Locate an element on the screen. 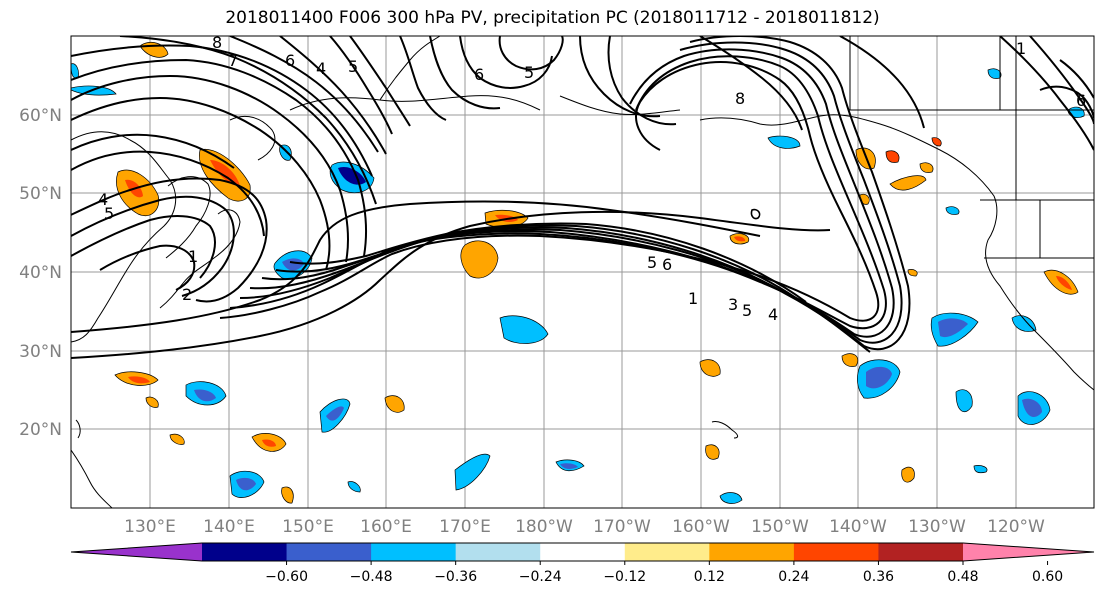  lon-label: 130°E is located at coordinates (150, 527).